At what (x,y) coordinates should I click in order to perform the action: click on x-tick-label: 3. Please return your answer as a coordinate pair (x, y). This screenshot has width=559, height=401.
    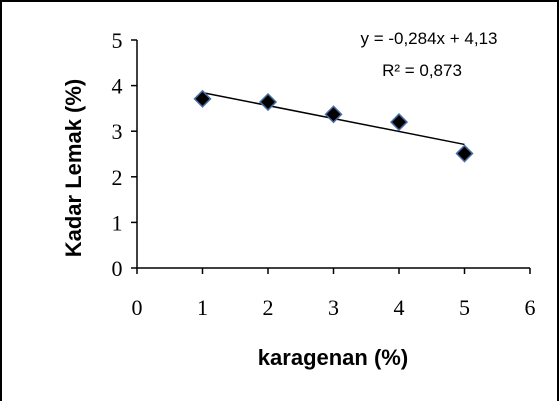
    Looking at the image, I should click on (333, 307).